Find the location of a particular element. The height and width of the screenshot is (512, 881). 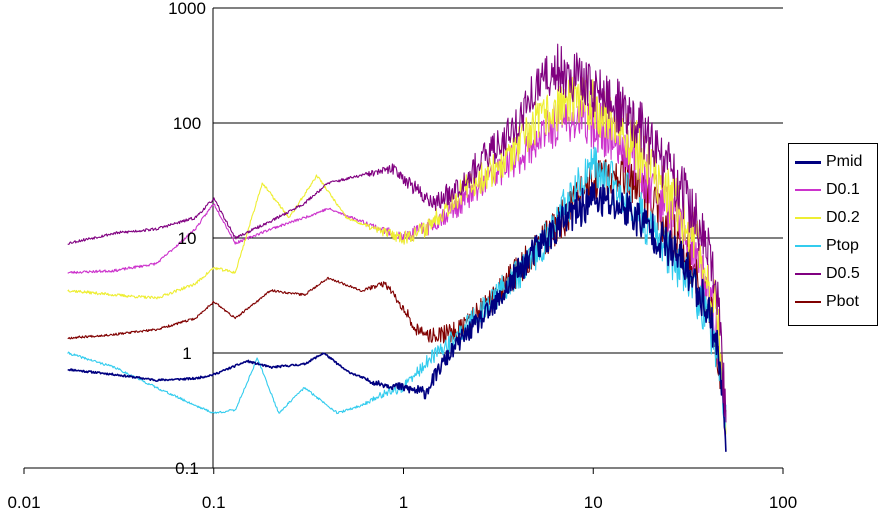

legend-item-Ptop: Ptop is located at coordinates (827, 246).